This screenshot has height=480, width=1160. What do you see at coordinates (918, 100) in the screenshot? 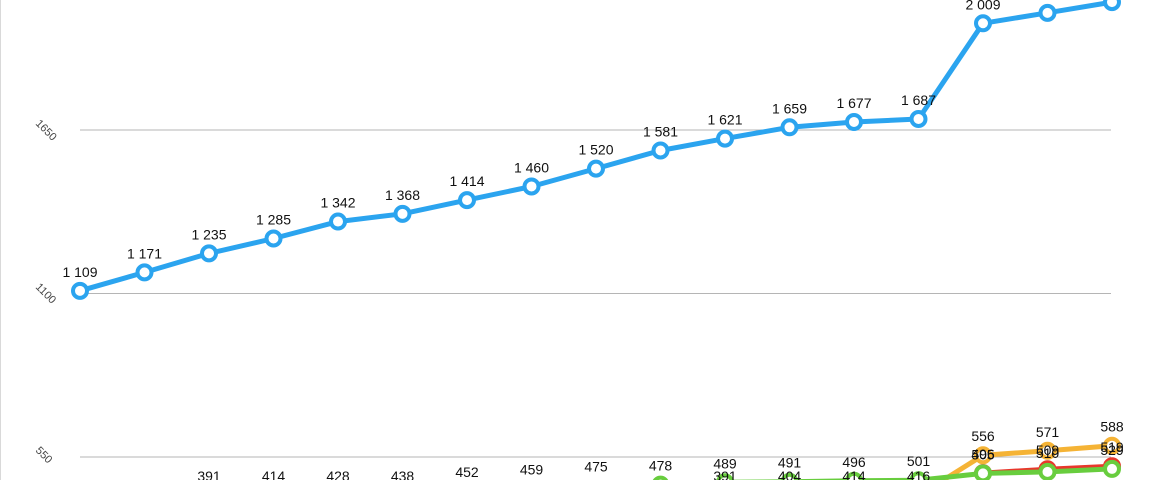
I see `data-label: 1 687` at bounding box center [918, 100].